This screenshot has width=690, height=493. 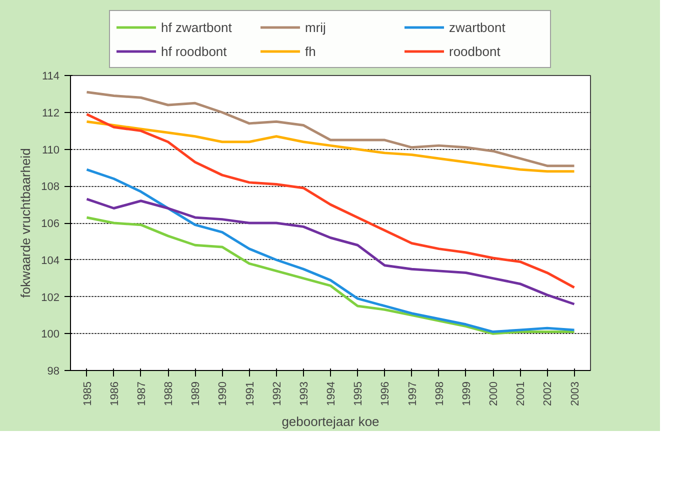 I want to click on y-tick-label: 102, so click(x=50, y=298).